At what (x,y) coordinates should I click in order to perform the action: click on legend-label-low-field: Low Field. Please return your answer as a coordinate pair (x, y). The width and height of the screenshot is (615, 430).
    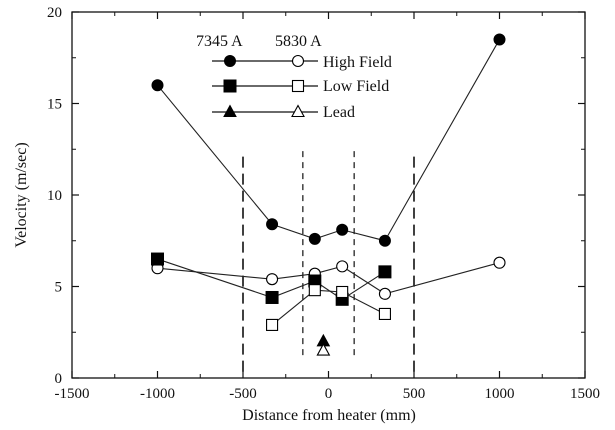
    Looking at the image, I should click on (356, 86).